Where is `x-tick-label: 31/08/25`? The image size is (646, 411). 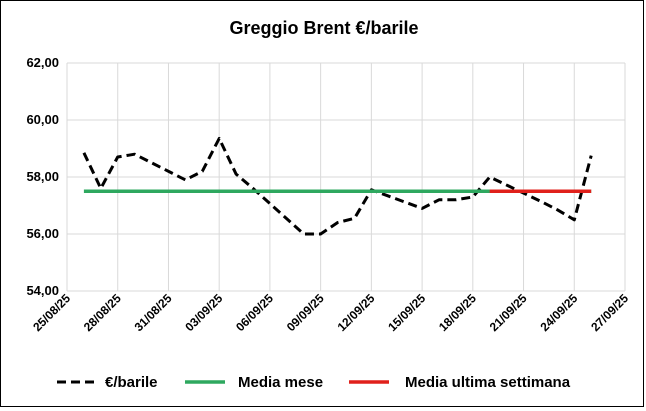
x-tick-label: 31/08/25 is located at coordinates (153, 312).